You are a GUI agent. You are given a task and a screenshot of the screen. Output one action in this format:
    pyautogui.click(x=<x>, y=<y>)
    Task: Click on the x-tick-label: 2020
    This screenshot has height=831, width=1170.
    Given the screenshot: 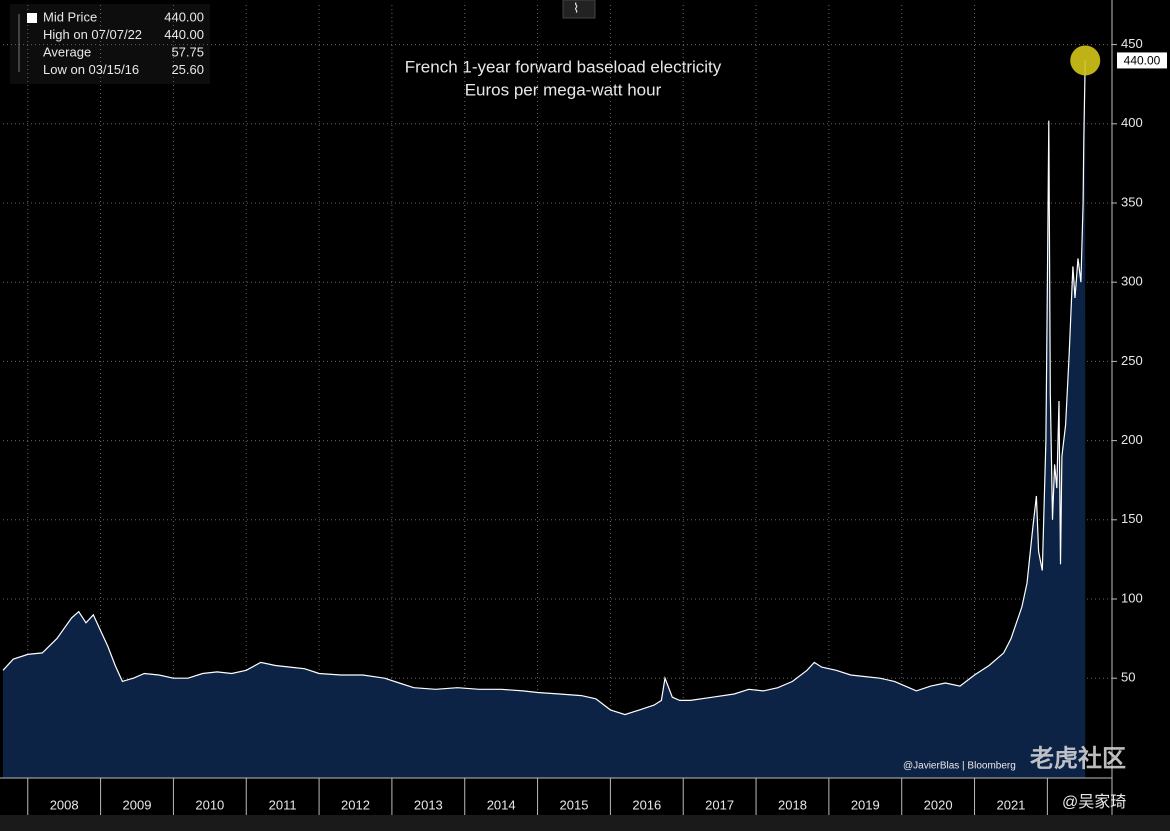 What is the action you would take?
    pyautogui.click(x=938, y=804)
    